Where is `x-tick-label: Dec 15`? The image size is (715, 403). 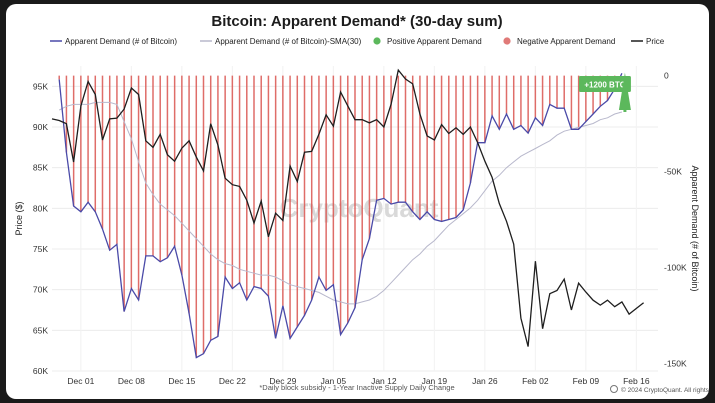
x-tick-label: Dec 15 is located at coordinates (181, 381).